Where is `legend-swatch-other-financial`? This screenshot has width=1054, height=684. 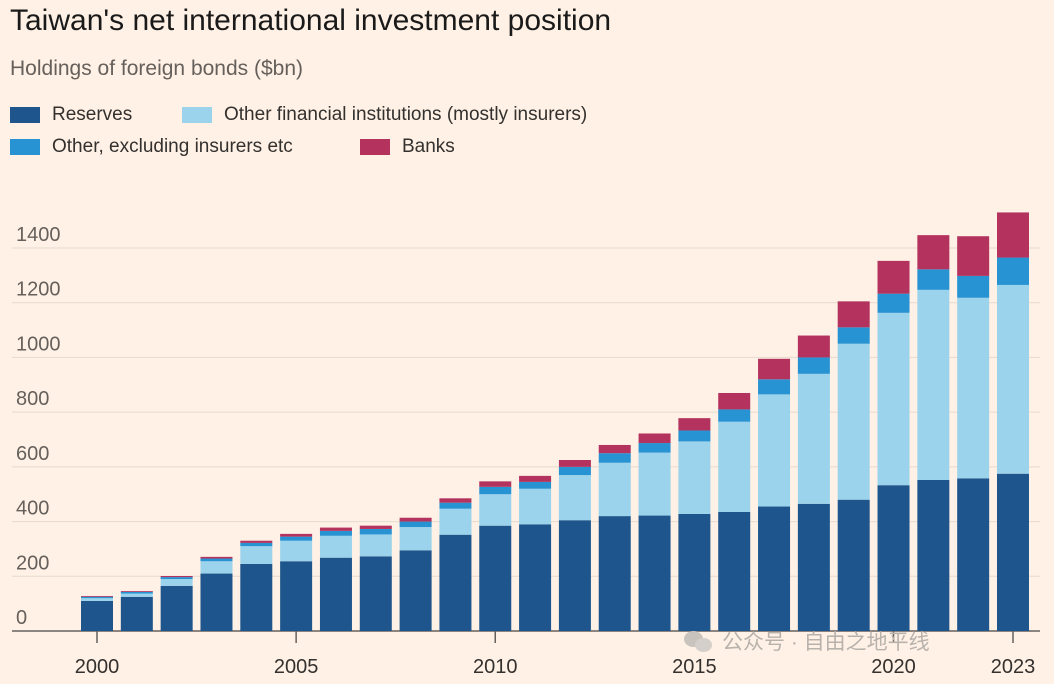 legend-swatch-other-financial is located at coordinates (197, 115).